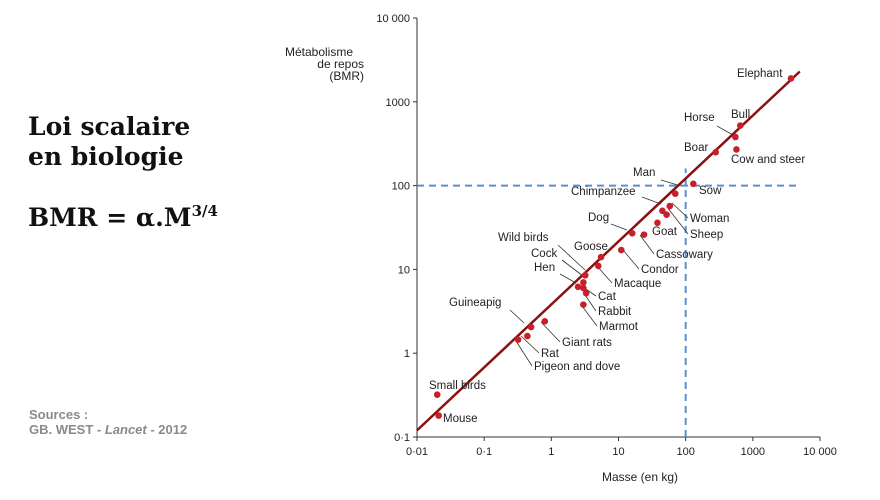 This screenshot has width=880, height=500. I want to click on x-tick-label: 10, so click(618, 452).